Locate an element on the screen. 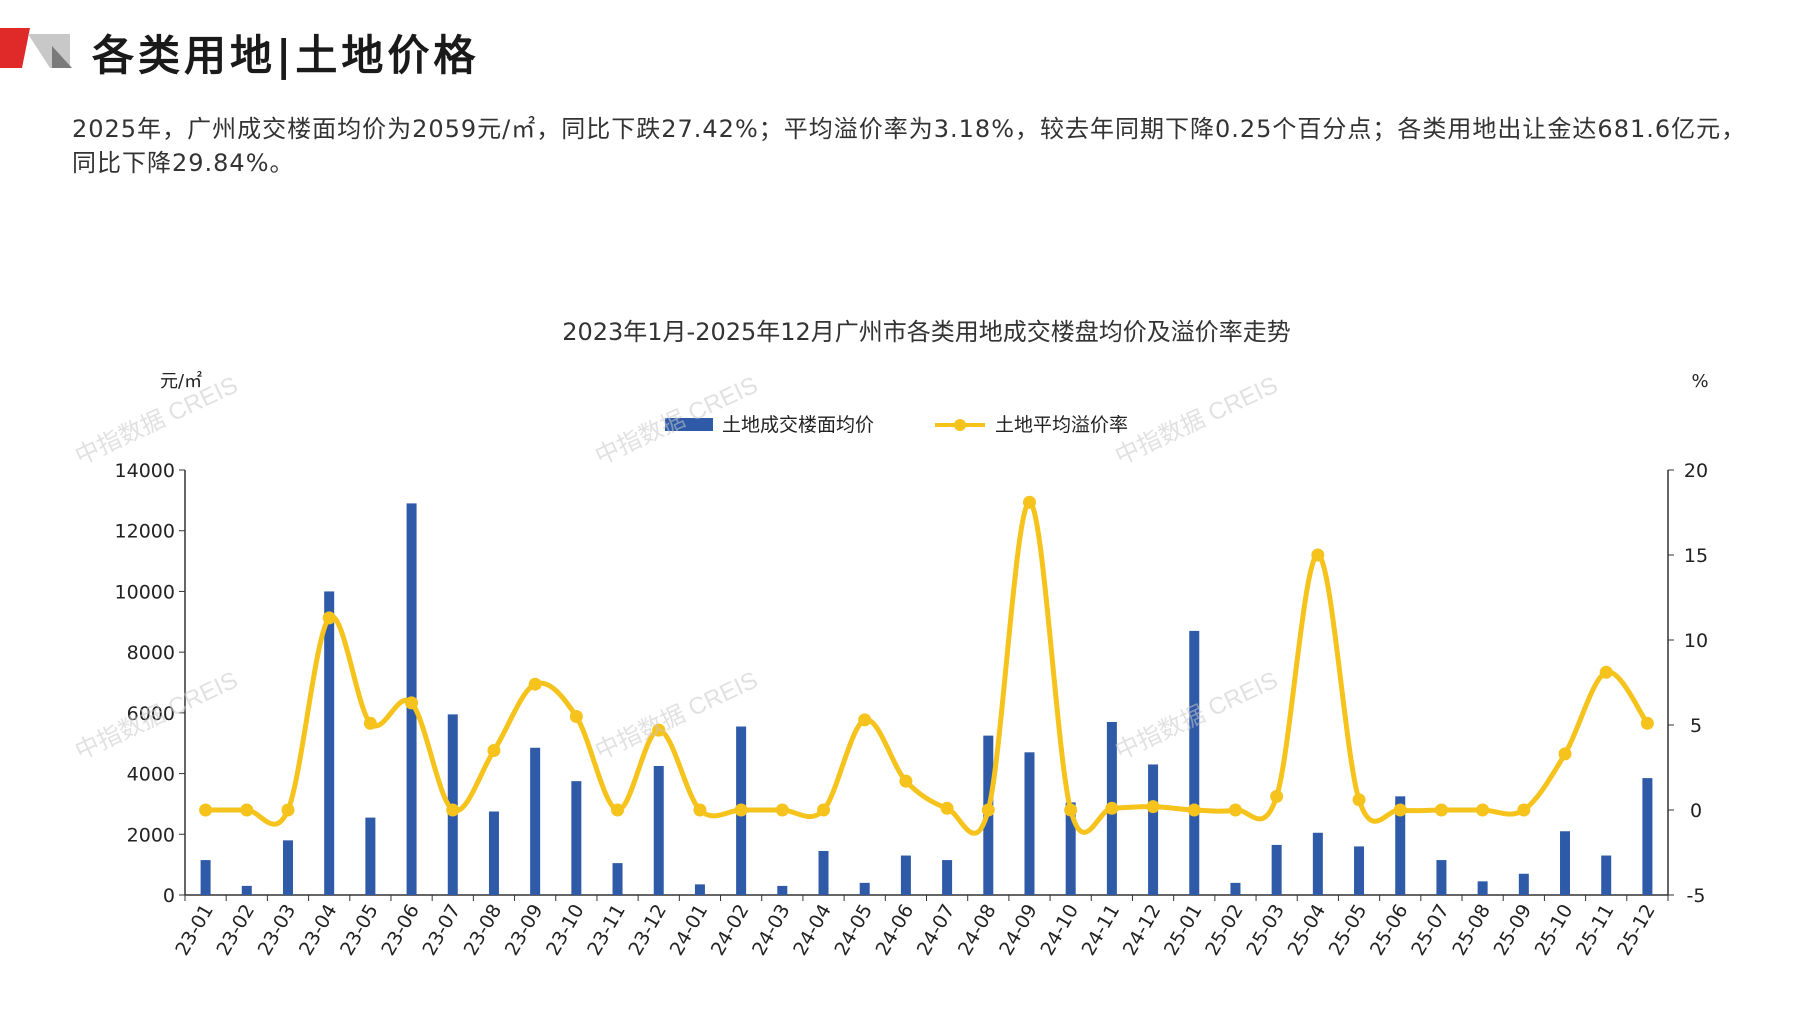  y-left-tick-label: 4000 is located at coordinates (151, 775).